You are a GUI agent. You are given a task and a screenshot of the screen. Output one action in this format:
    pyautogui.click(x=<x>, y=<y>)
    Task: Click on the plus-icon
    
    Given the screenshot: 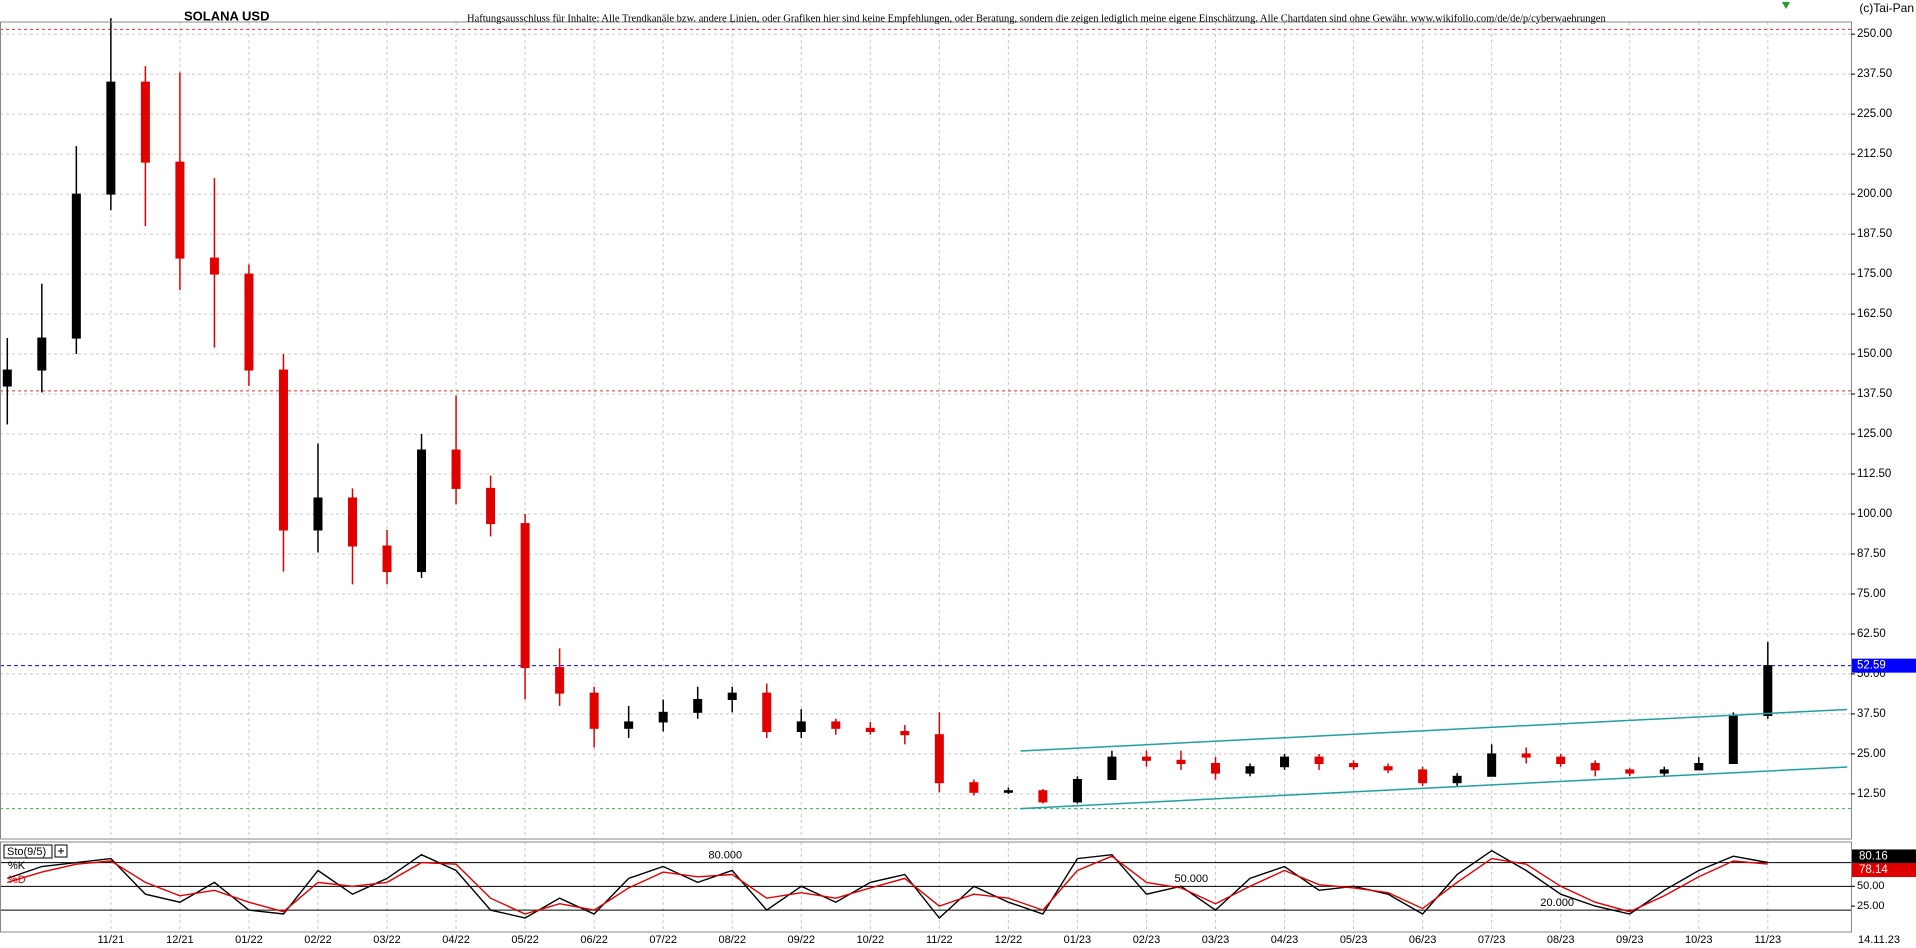 What is the action you would take?
    pyautogui.click(x=61, y=851)
    